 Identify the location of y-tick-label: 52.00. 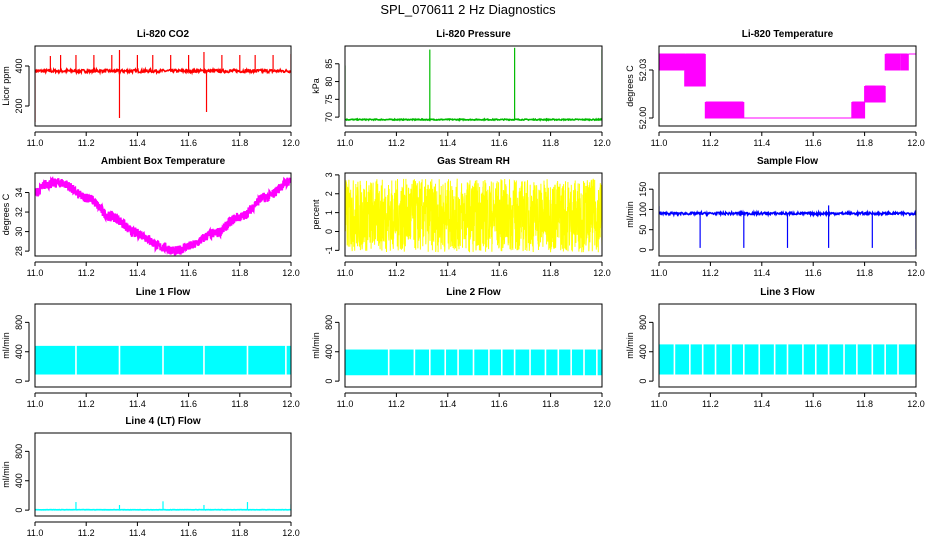
(643, 118).